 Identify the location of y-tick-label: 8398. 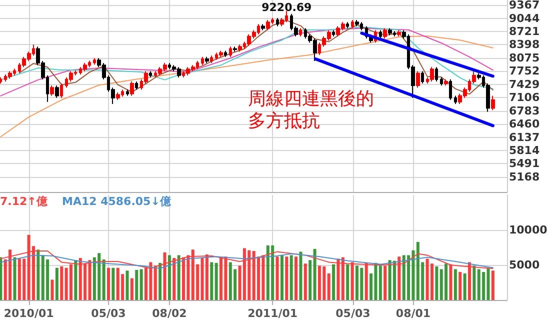
(524, 45).